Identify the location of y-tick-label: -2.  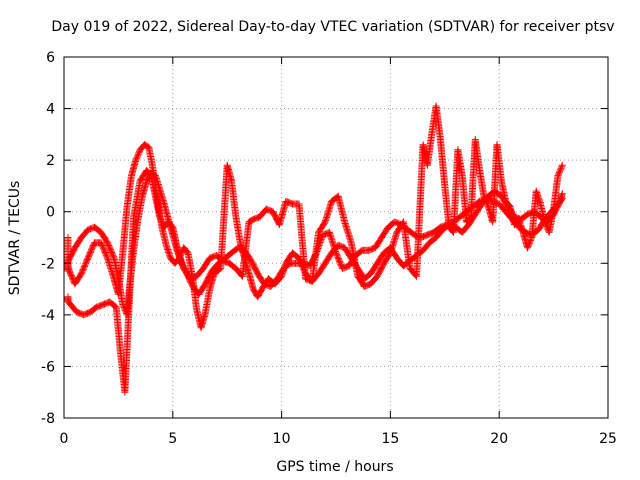
(48, 264).